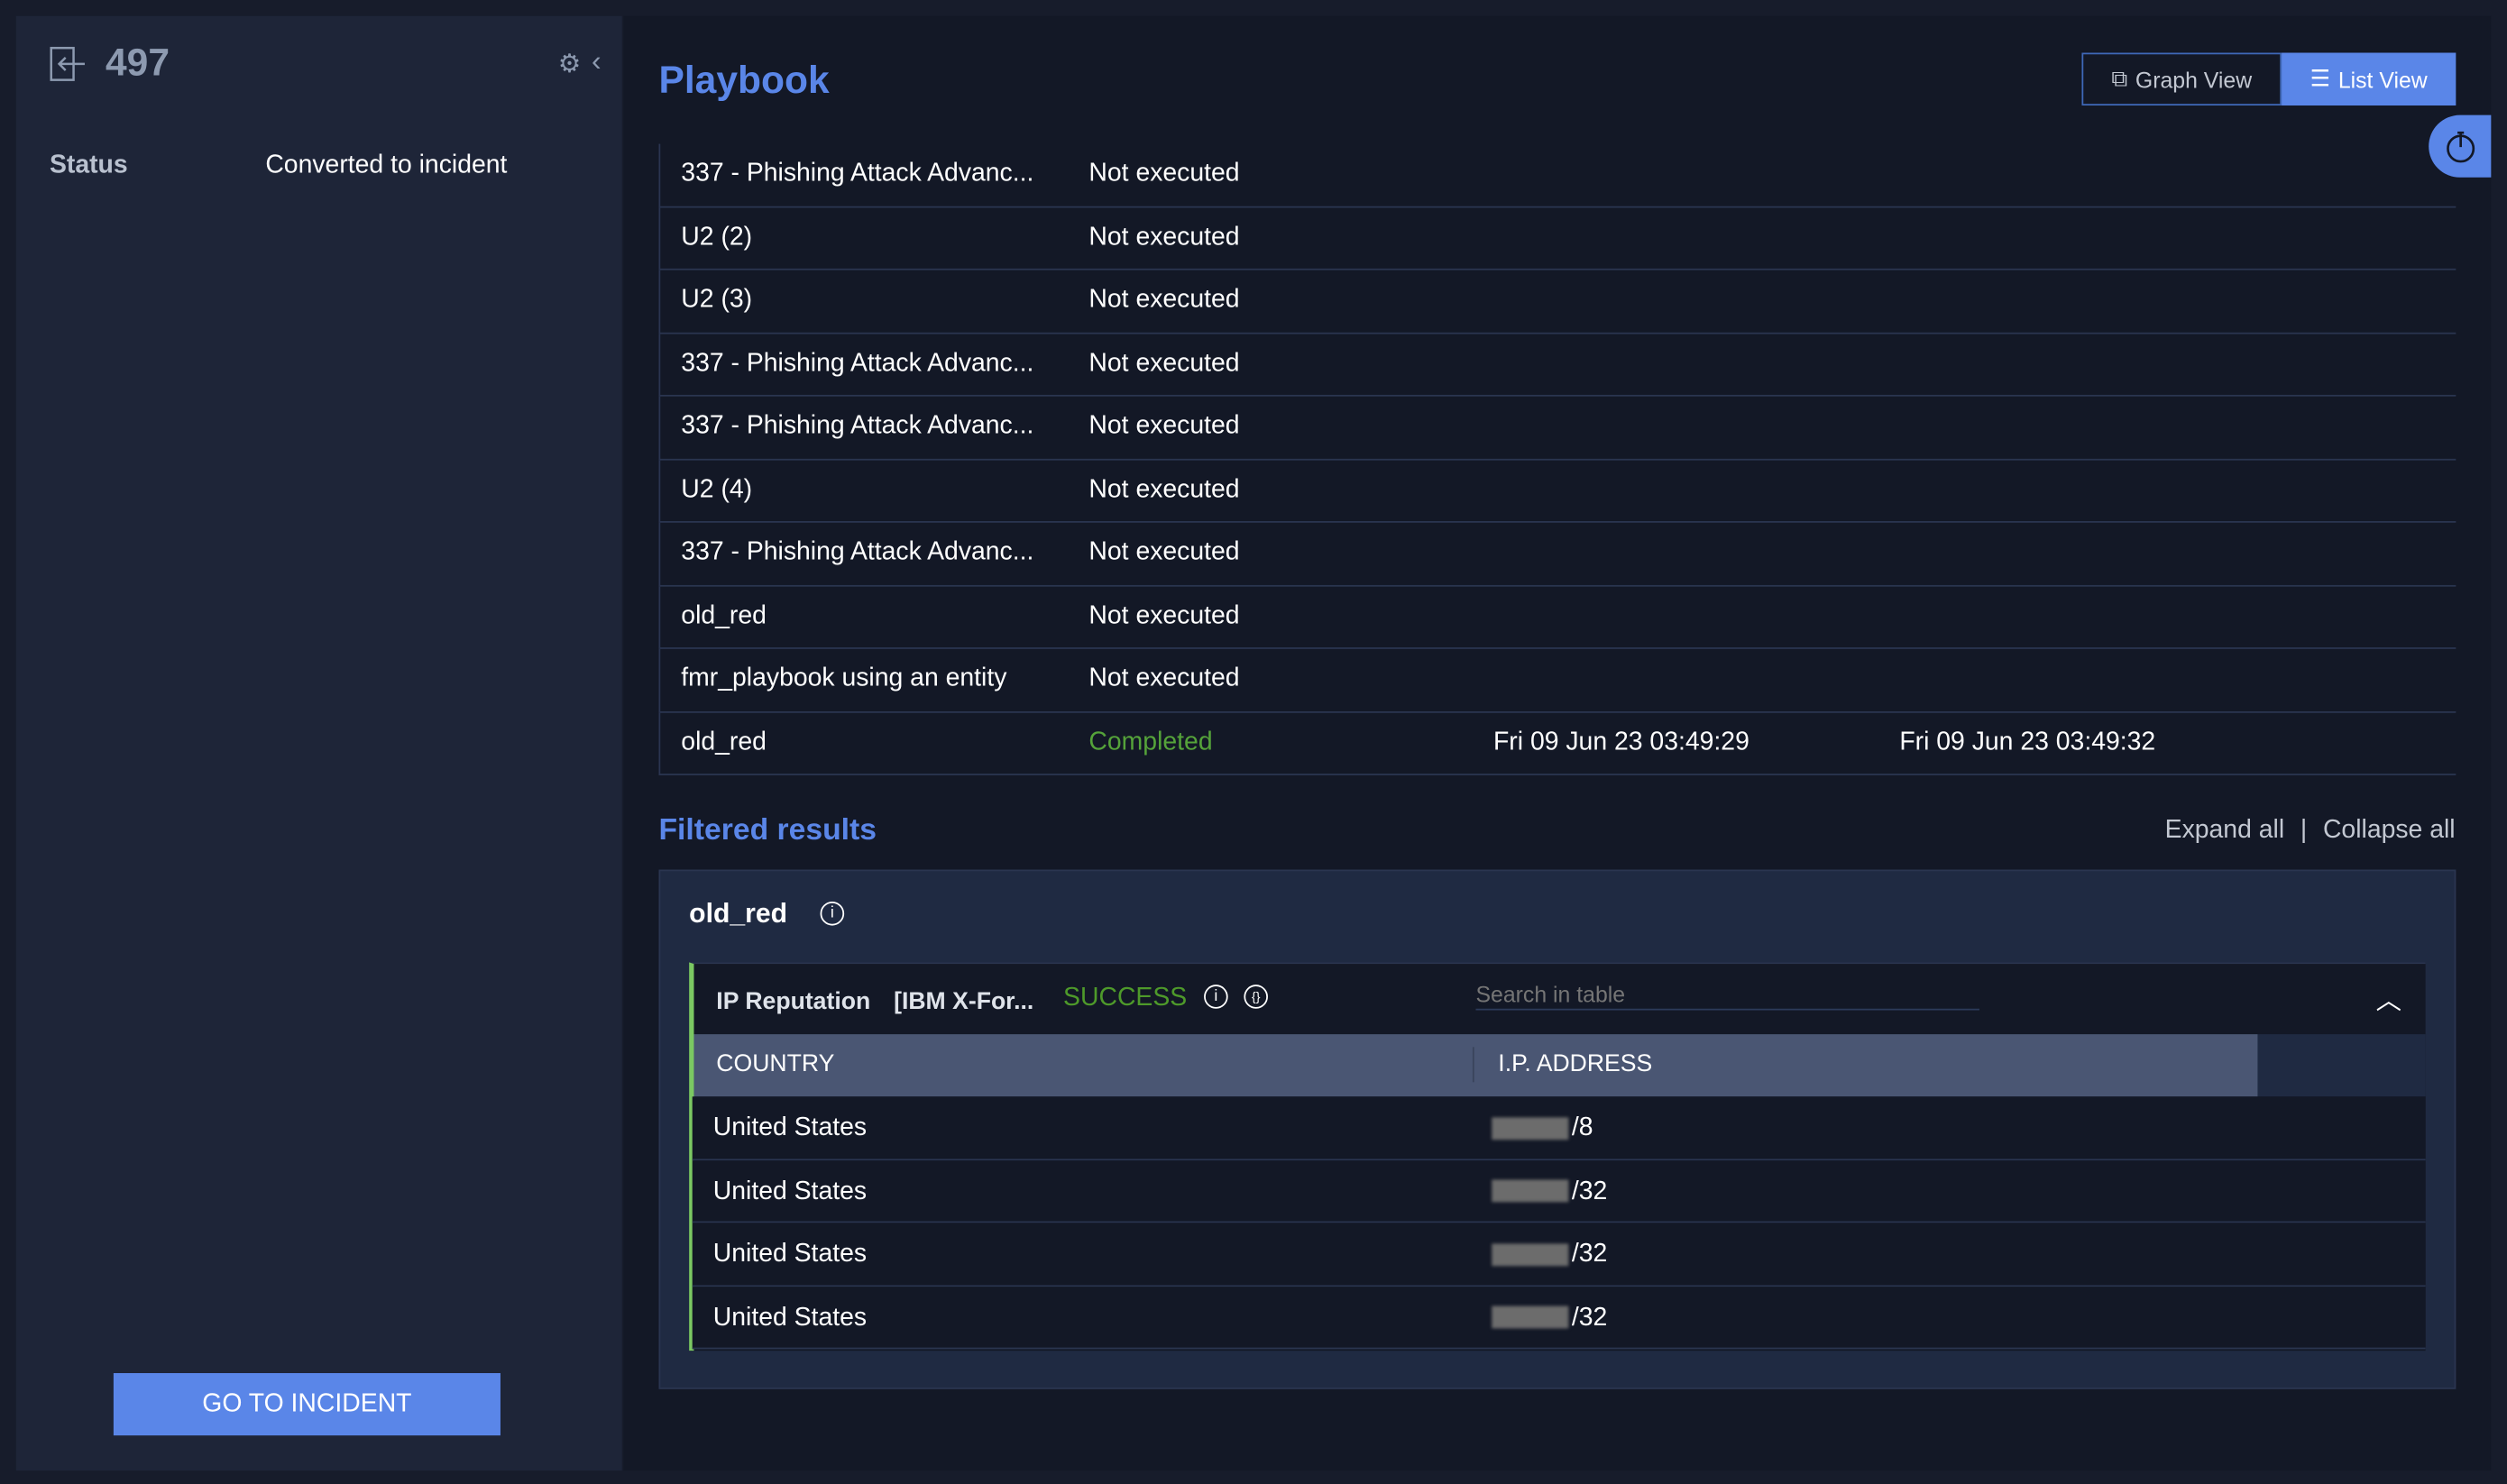 This screenshot has width=2507, height=1484. Describe the element at coordinates (596, 61) in the screenshot. I see `collapse-chevron-icon: ‹` at that location.